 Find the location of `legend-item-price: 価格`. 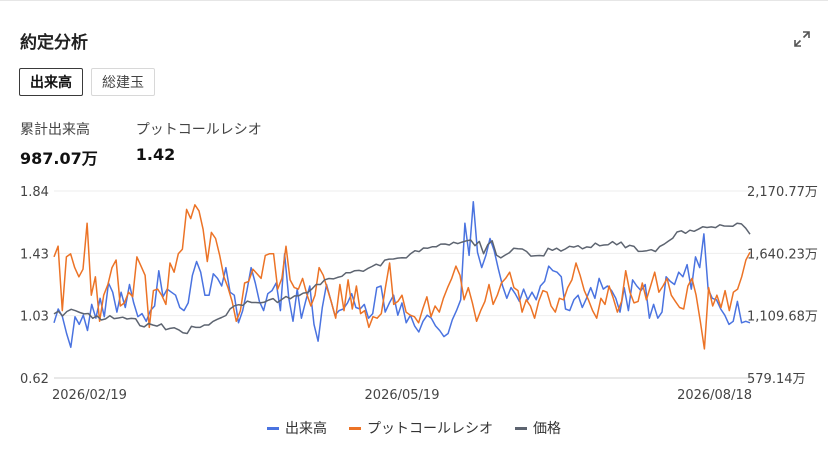

legend-item-price: 価格 is located at coordinates (538, 428).